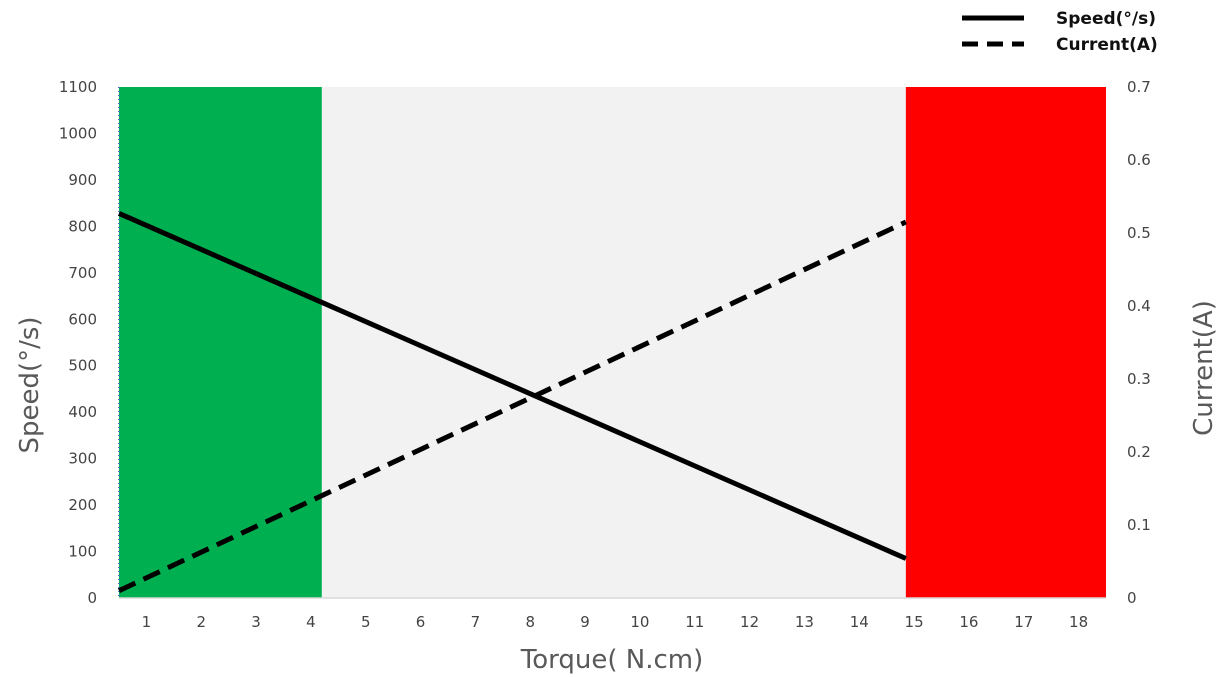 The width and height of the screenshot is (1227, 677). What do you see at coordinates (78, 87) in the screenshot?
I see `y-left-tick-label: 1100` at bounding box center [78, 87].